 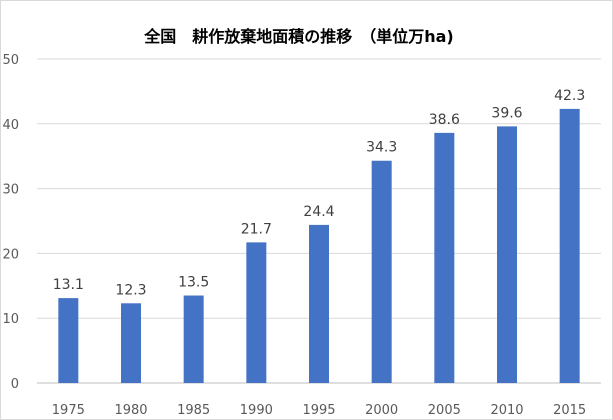 I want to click on y-tick-label: 40, so click(x=10, y=125).